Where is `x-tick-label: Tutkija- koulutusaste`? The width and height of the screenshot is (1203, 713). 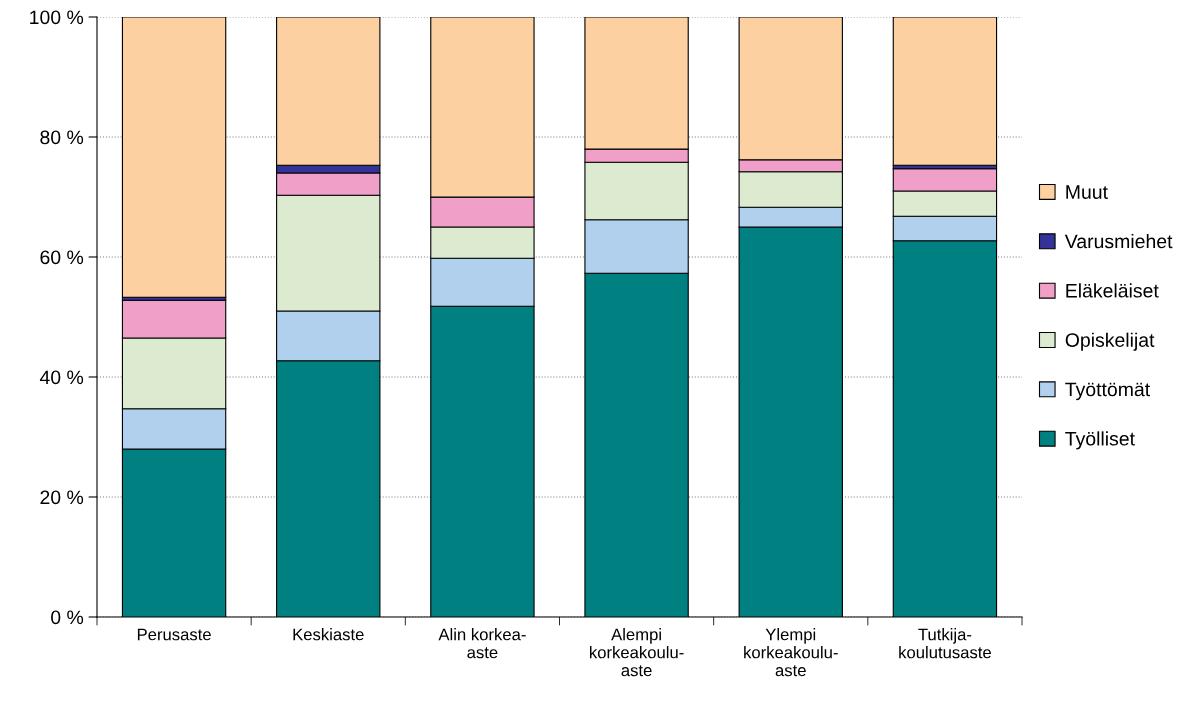
x-tick-label: Tutkija- koulutusaste is located at coordinates (945, 643).